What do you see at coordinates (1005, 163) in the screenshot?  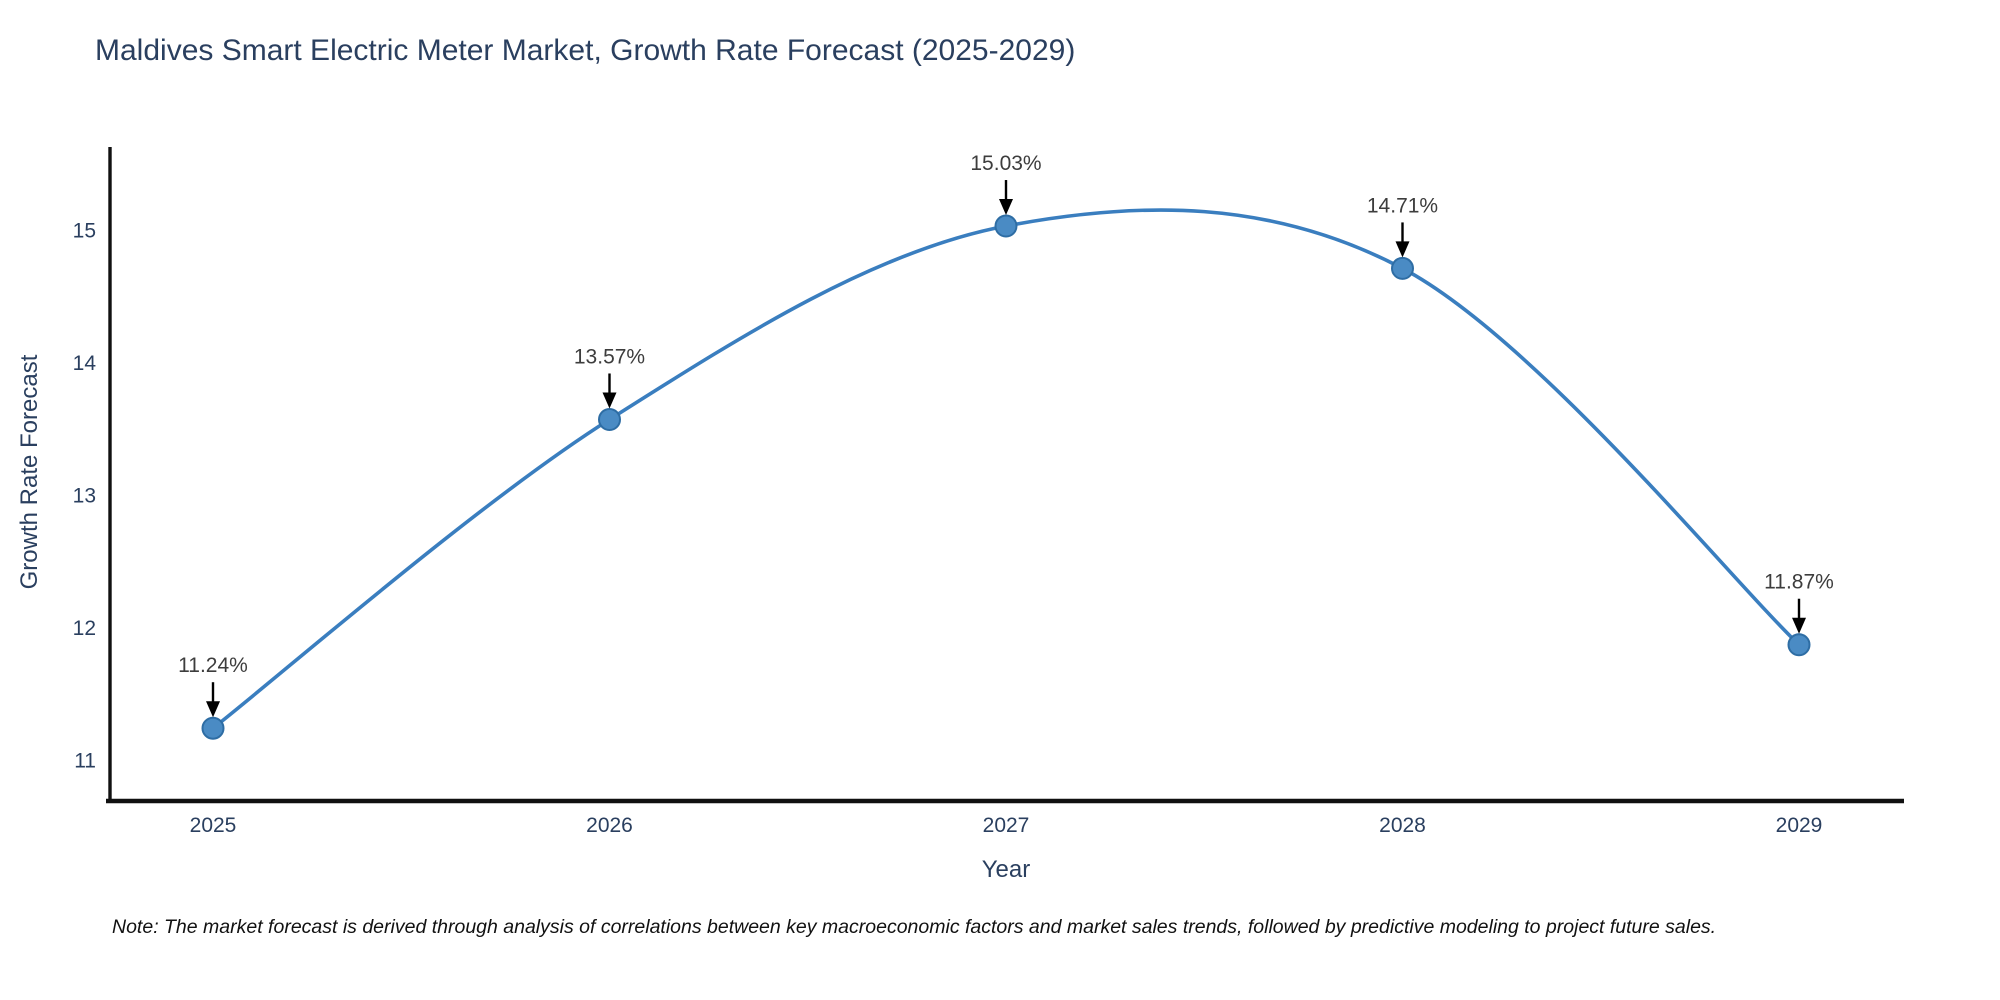 I see `data-point-label: 15.03%` at bounding box center [1005, 163].